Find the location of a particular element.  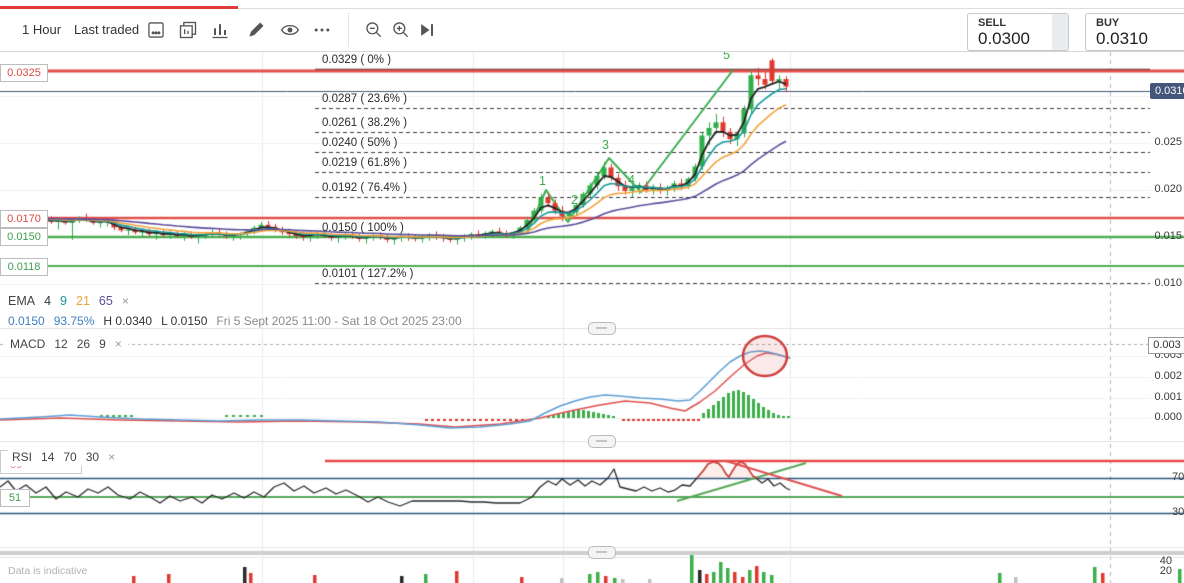

macd-axis-label: 0.000 is located at coordinates (1168, 417).